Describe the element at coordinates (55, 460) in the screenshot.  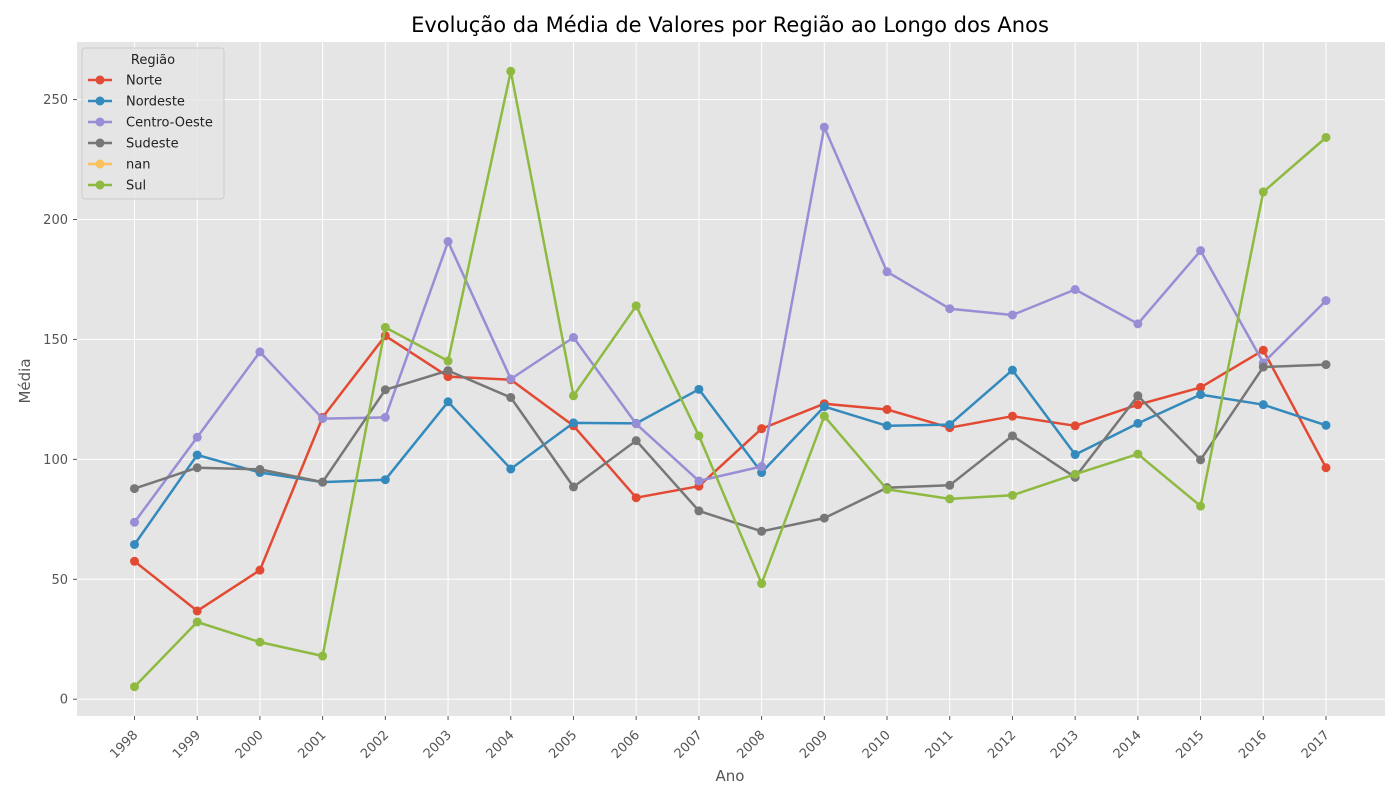
I see `y-tick-label: 100` at that location.